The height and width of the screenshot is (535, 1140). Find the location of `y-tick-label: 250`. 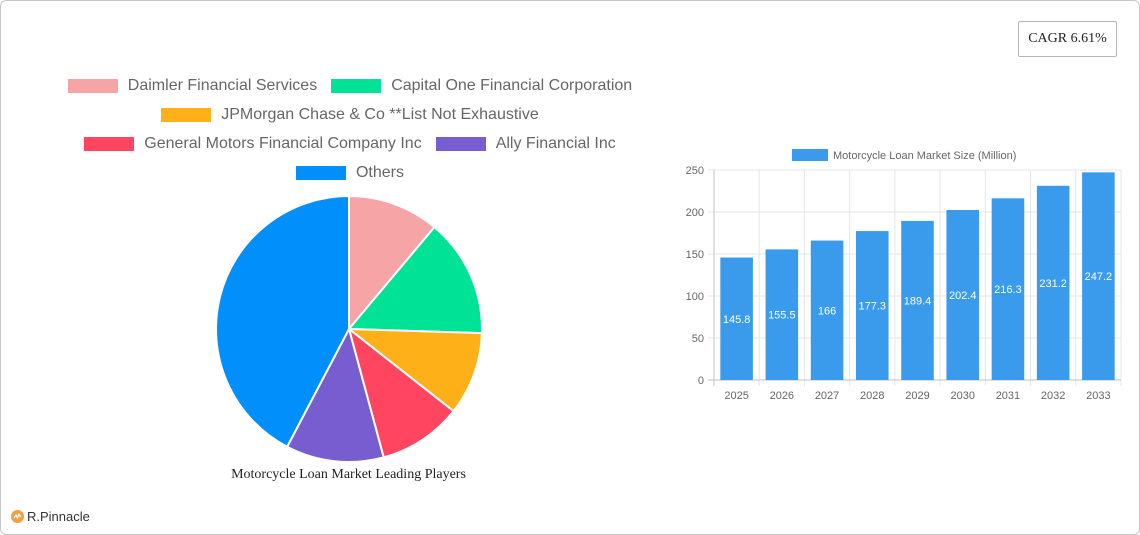

y-tick-label: 250 is located at coordinates (695, 171).